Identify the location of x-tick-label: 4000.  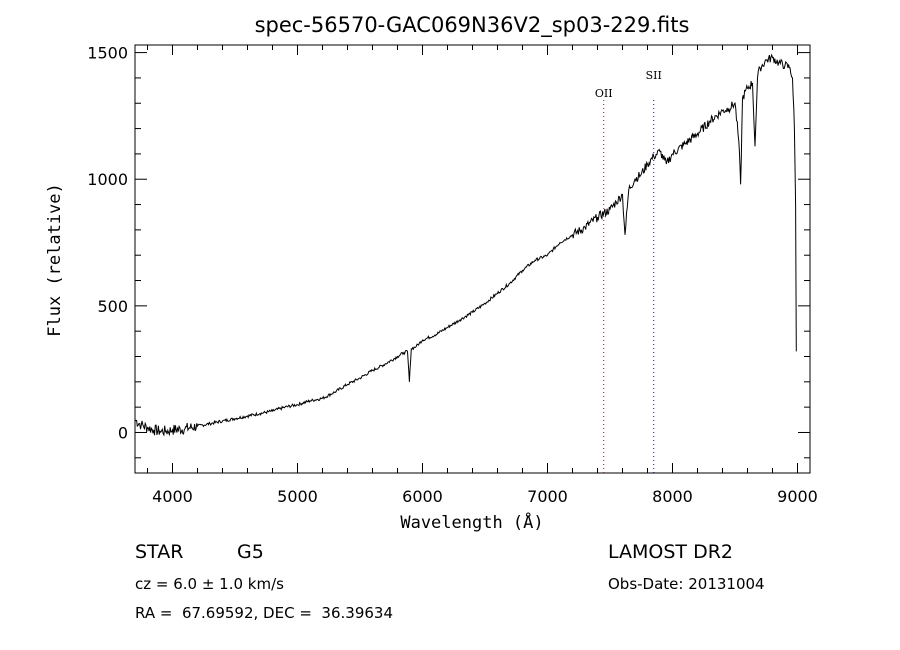
(172, 496).